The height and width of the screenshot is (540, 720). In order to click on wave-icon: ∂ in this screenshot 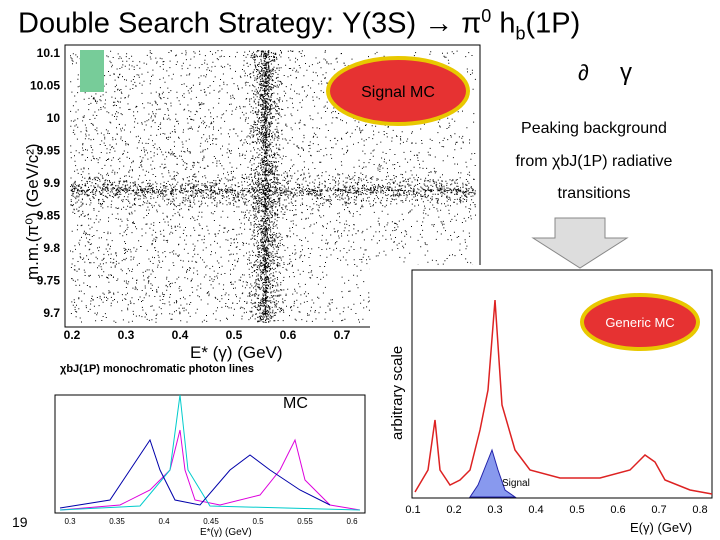, I will do `click(583, 72)`.